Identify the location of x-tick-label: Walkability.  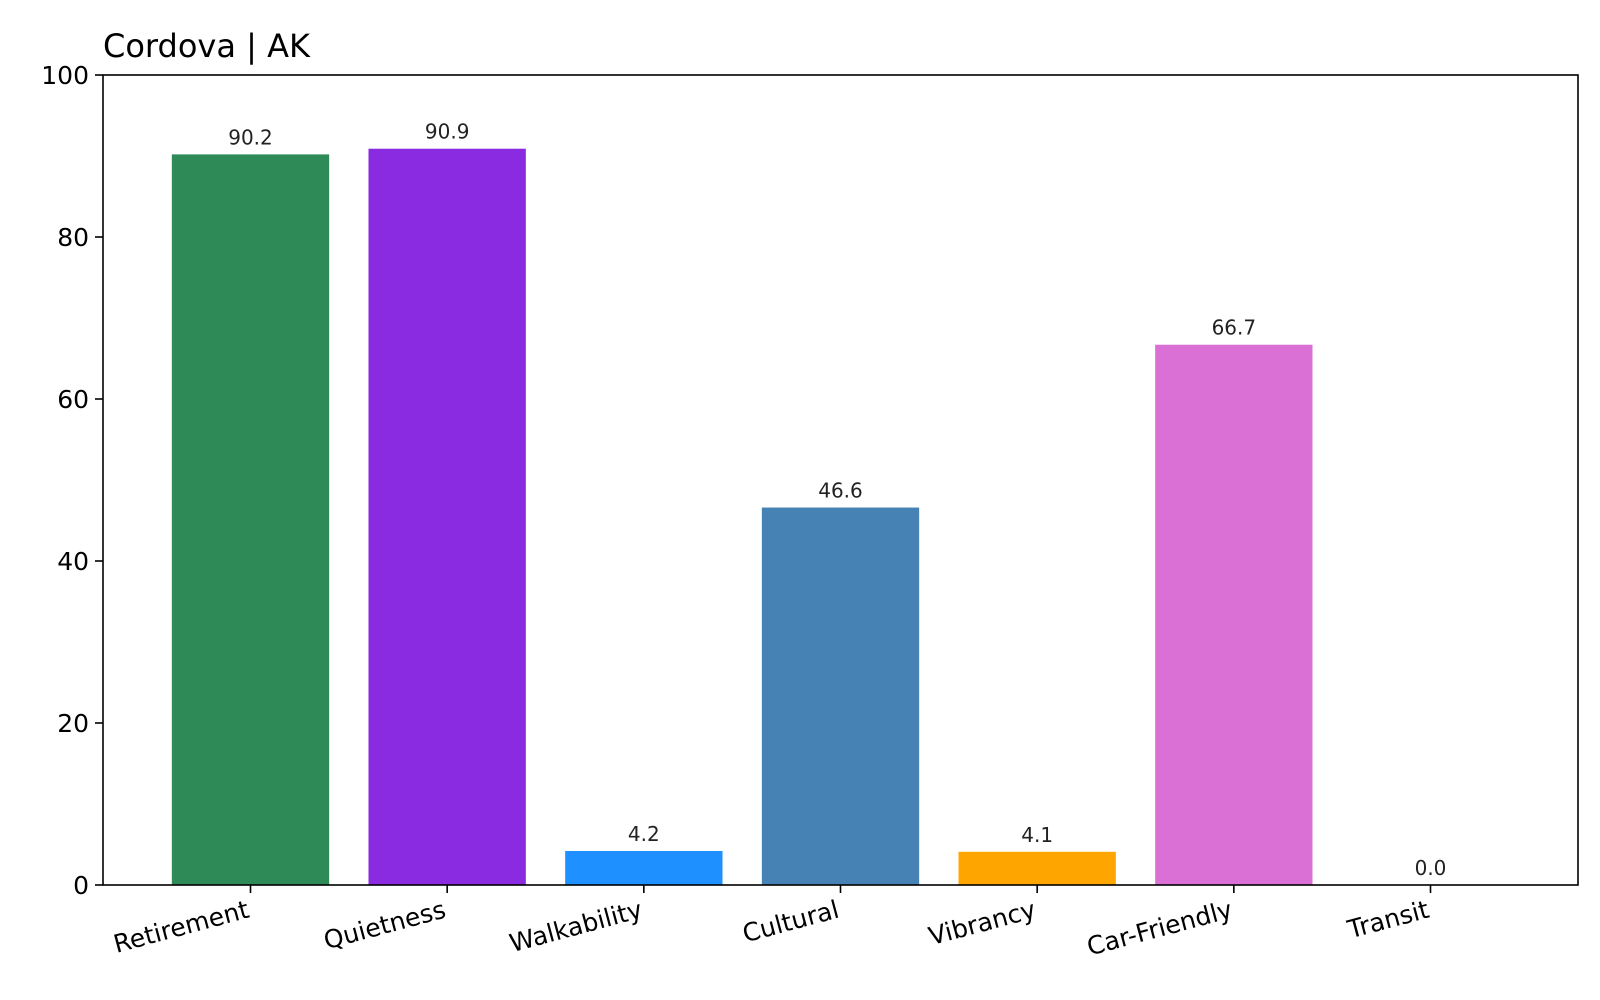
(575, 926).